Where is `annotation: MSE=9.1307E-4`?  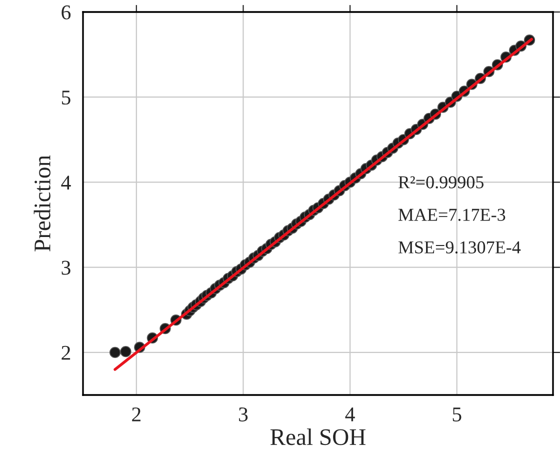 annotation: MSE=9.1307E-4 is located at coordinates (459, 247).